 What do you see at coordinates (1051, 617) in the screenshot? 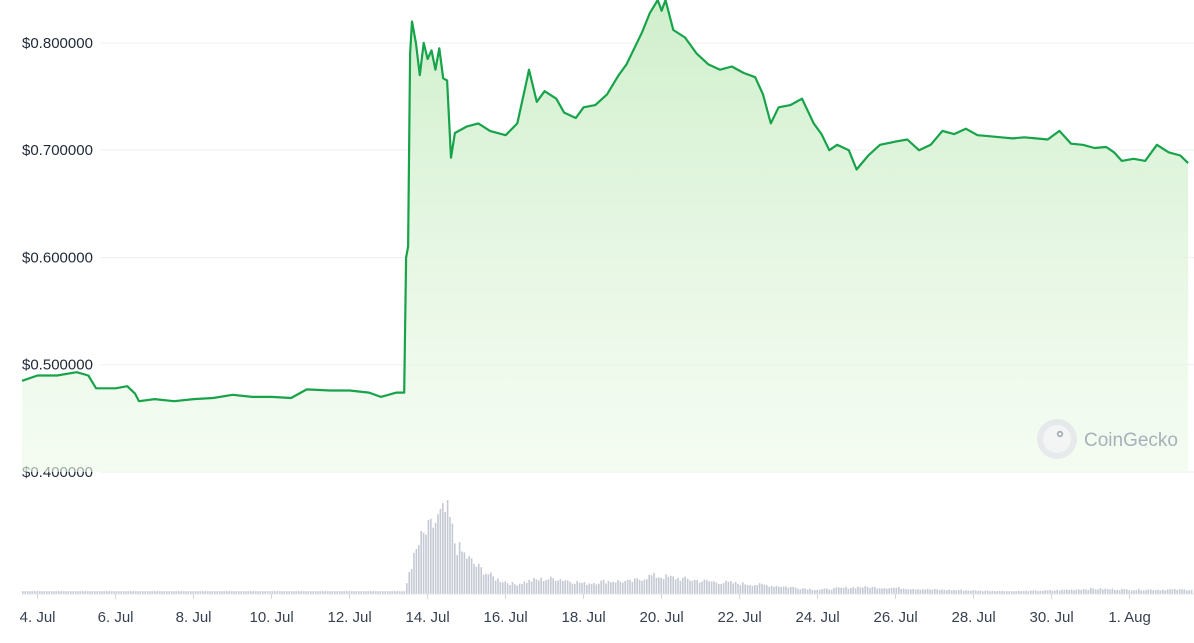
I see `x-tick-label: 30. Jul` at bounding box center [1051, 617].